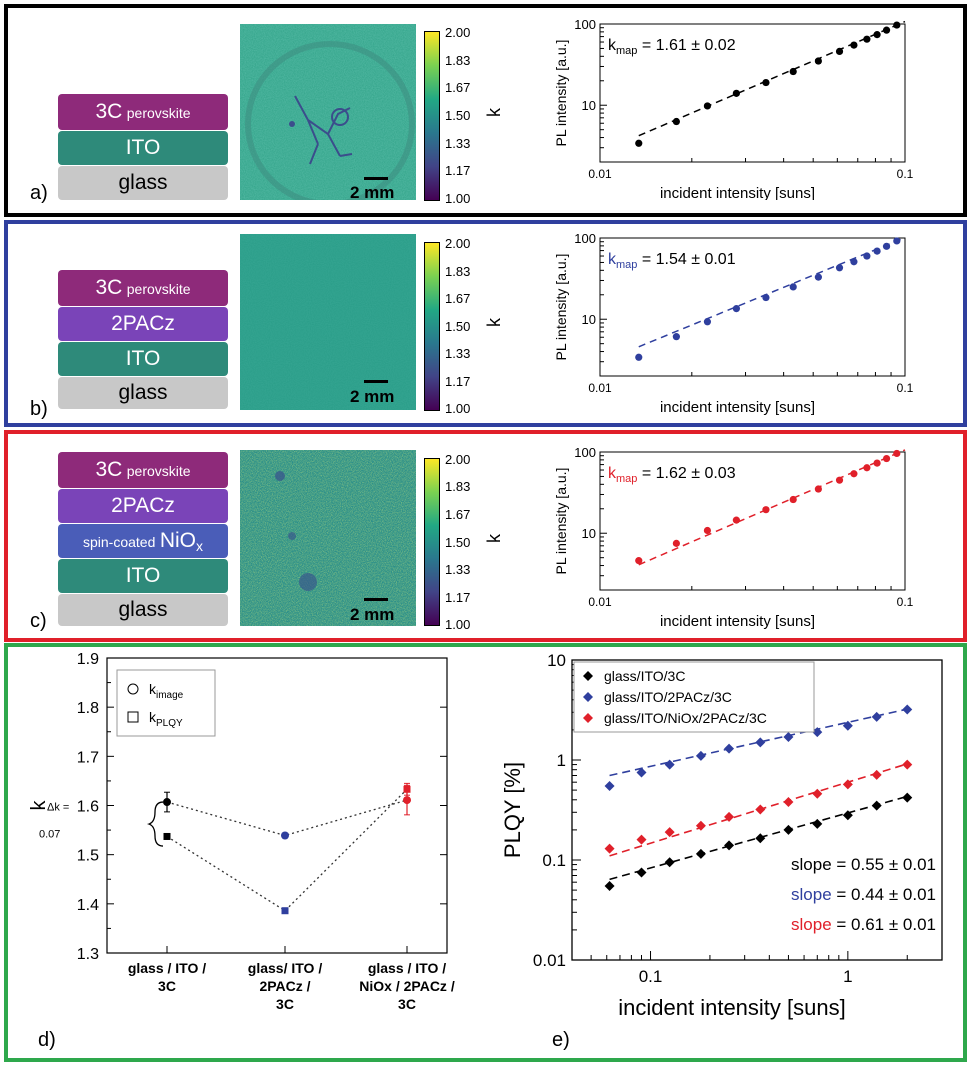  What do you see at coordinates (49, 834) in the screenshot?
I see `delta-k-value: 0.07` at bounding box center [49, 834].